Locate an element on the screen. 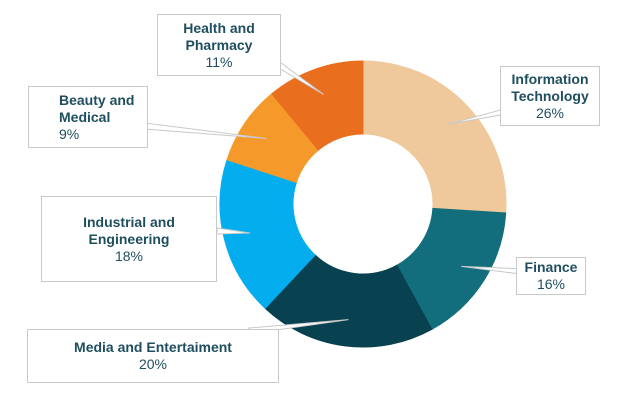  callout-health-and-pharmacy: Health and Pharmacy 11% is located at coordinates (219, 45).